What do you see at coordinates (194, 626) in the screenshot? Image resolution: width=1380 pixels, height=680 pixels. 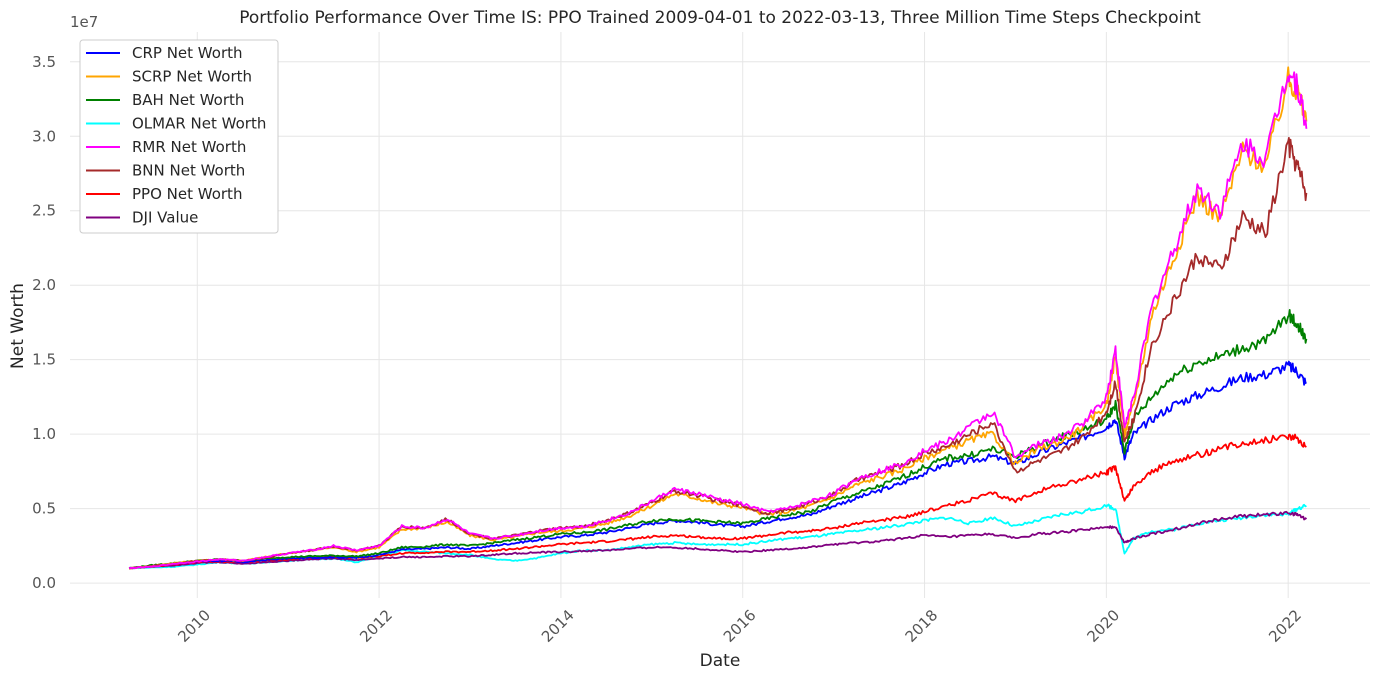 I see `x-tick-label: 2010` at bounding box center [194, 626].